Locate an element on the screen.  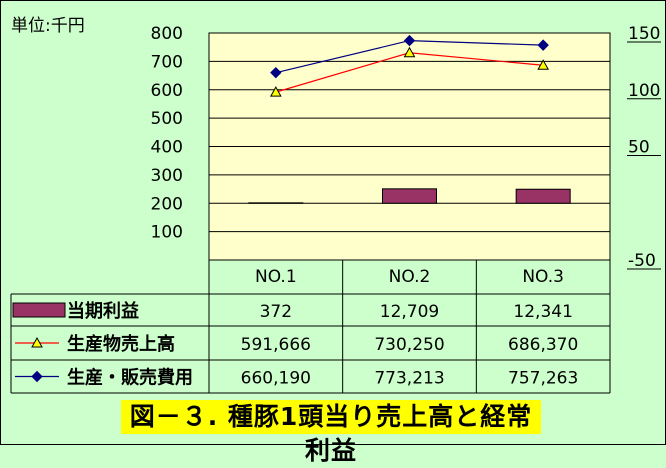
y-tick-label: 100 is located at coordinates (167, 233).